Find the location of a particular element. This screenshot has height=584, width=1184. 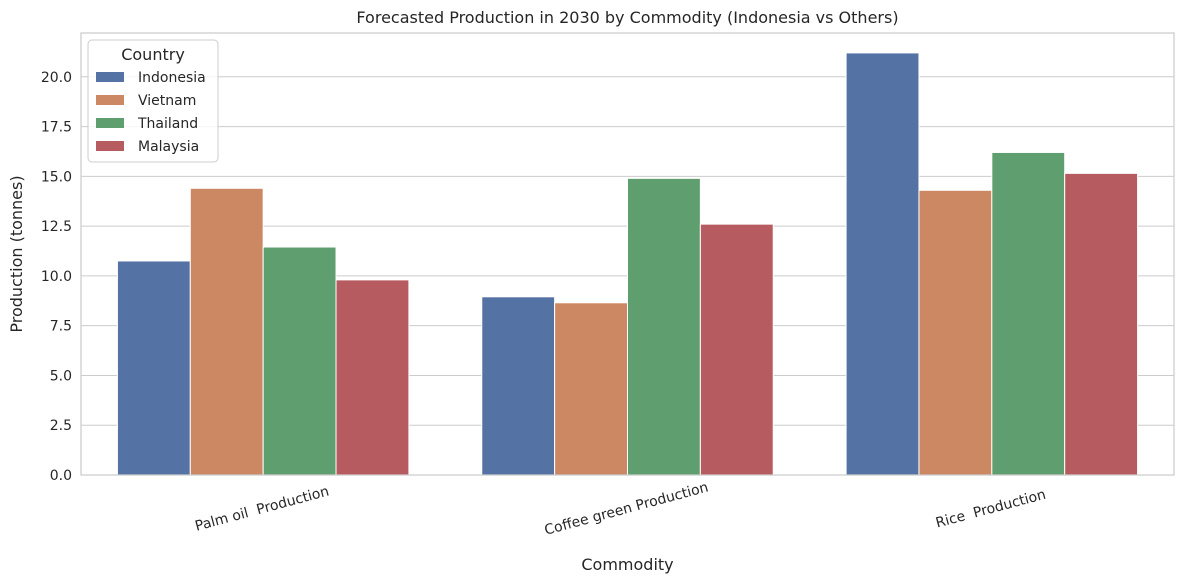

legend: Country Indonesia Vietnam Thailand Malaysia is located at coordinates (153, 101).